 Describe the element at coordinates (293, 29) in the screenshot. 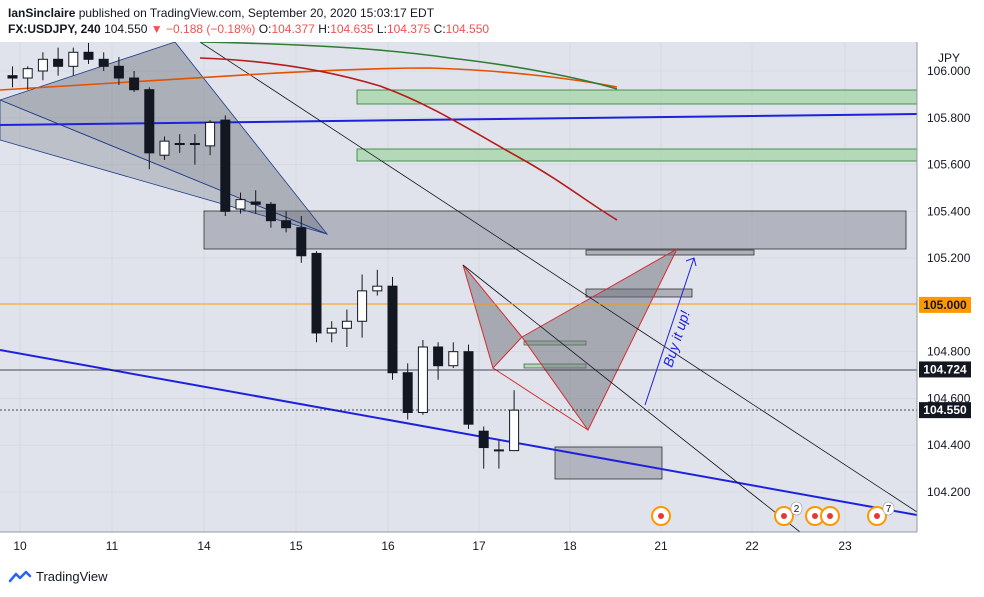

I see `open-value: 104.377` at that location.